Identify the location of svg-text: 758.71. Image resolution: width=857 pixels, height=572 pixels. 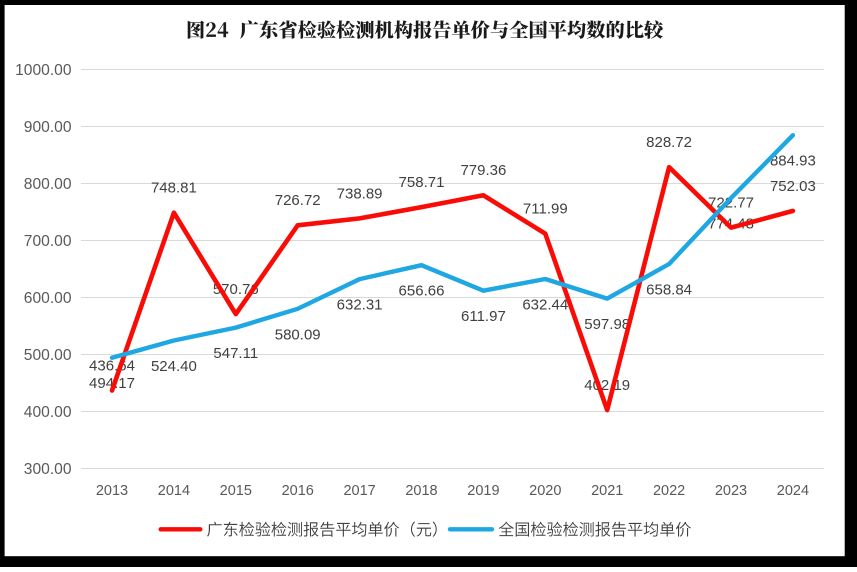
(422, 182).